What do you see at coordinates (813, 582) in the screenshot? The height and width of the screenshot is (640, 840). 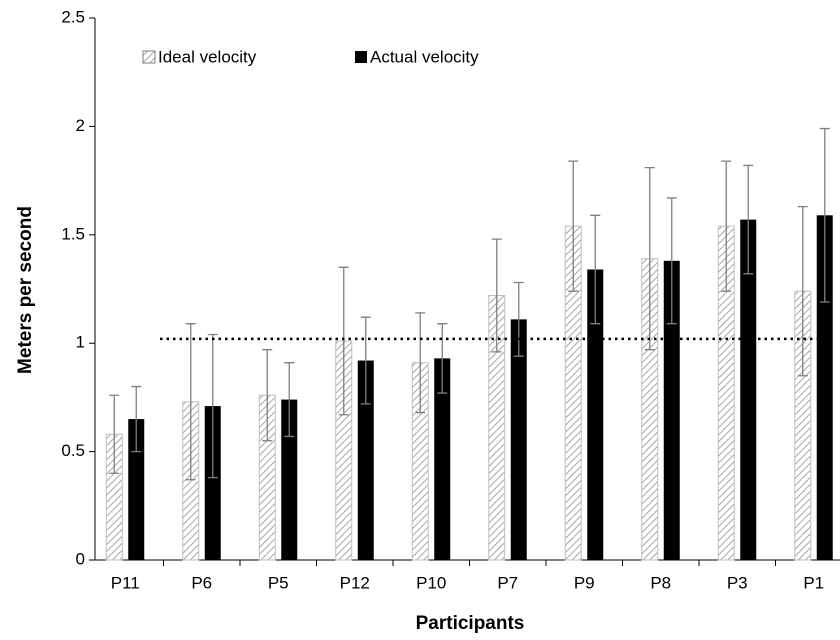 I see `x-tick-label: P1` at bounding box center [813, 582].